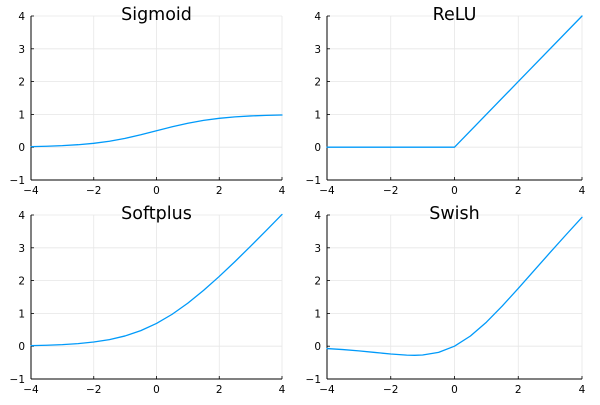 The width and height of the screenshot is (600, 405). I want to click on subplot-title: Softplus, so click(156, 214).